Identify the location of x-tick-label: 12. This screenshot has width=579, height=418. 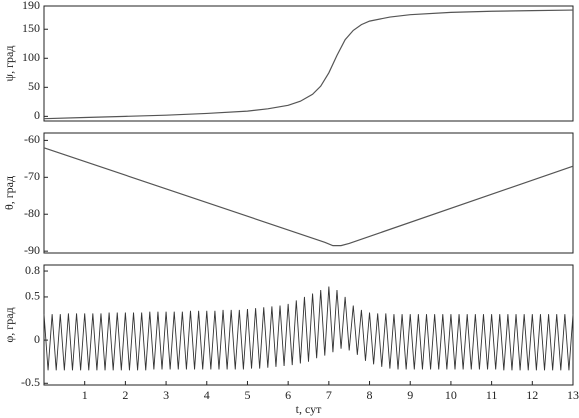
(532, 395).